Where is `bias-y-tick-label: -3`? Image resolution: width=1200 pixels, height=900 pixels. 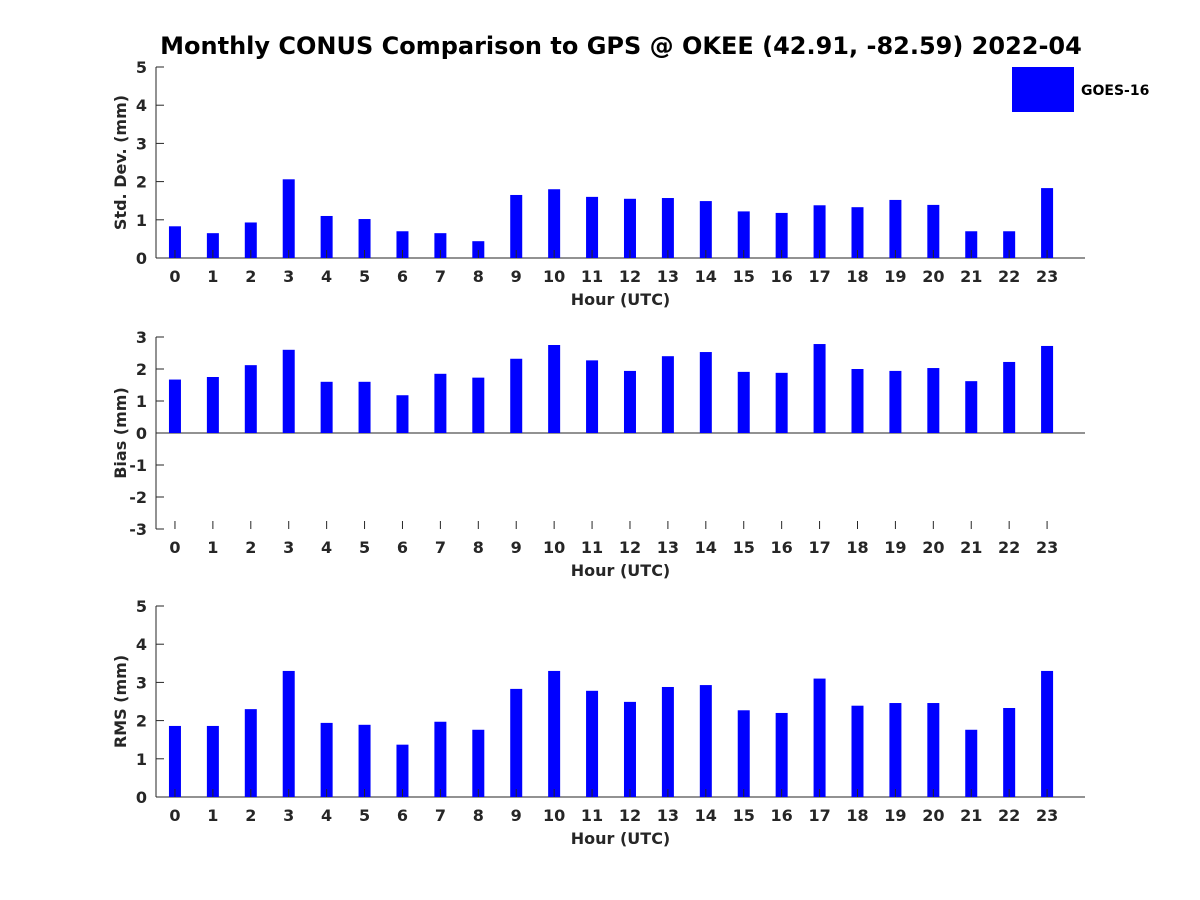
bias-y-tick-label: -3 is located at coordinates (138, 529).